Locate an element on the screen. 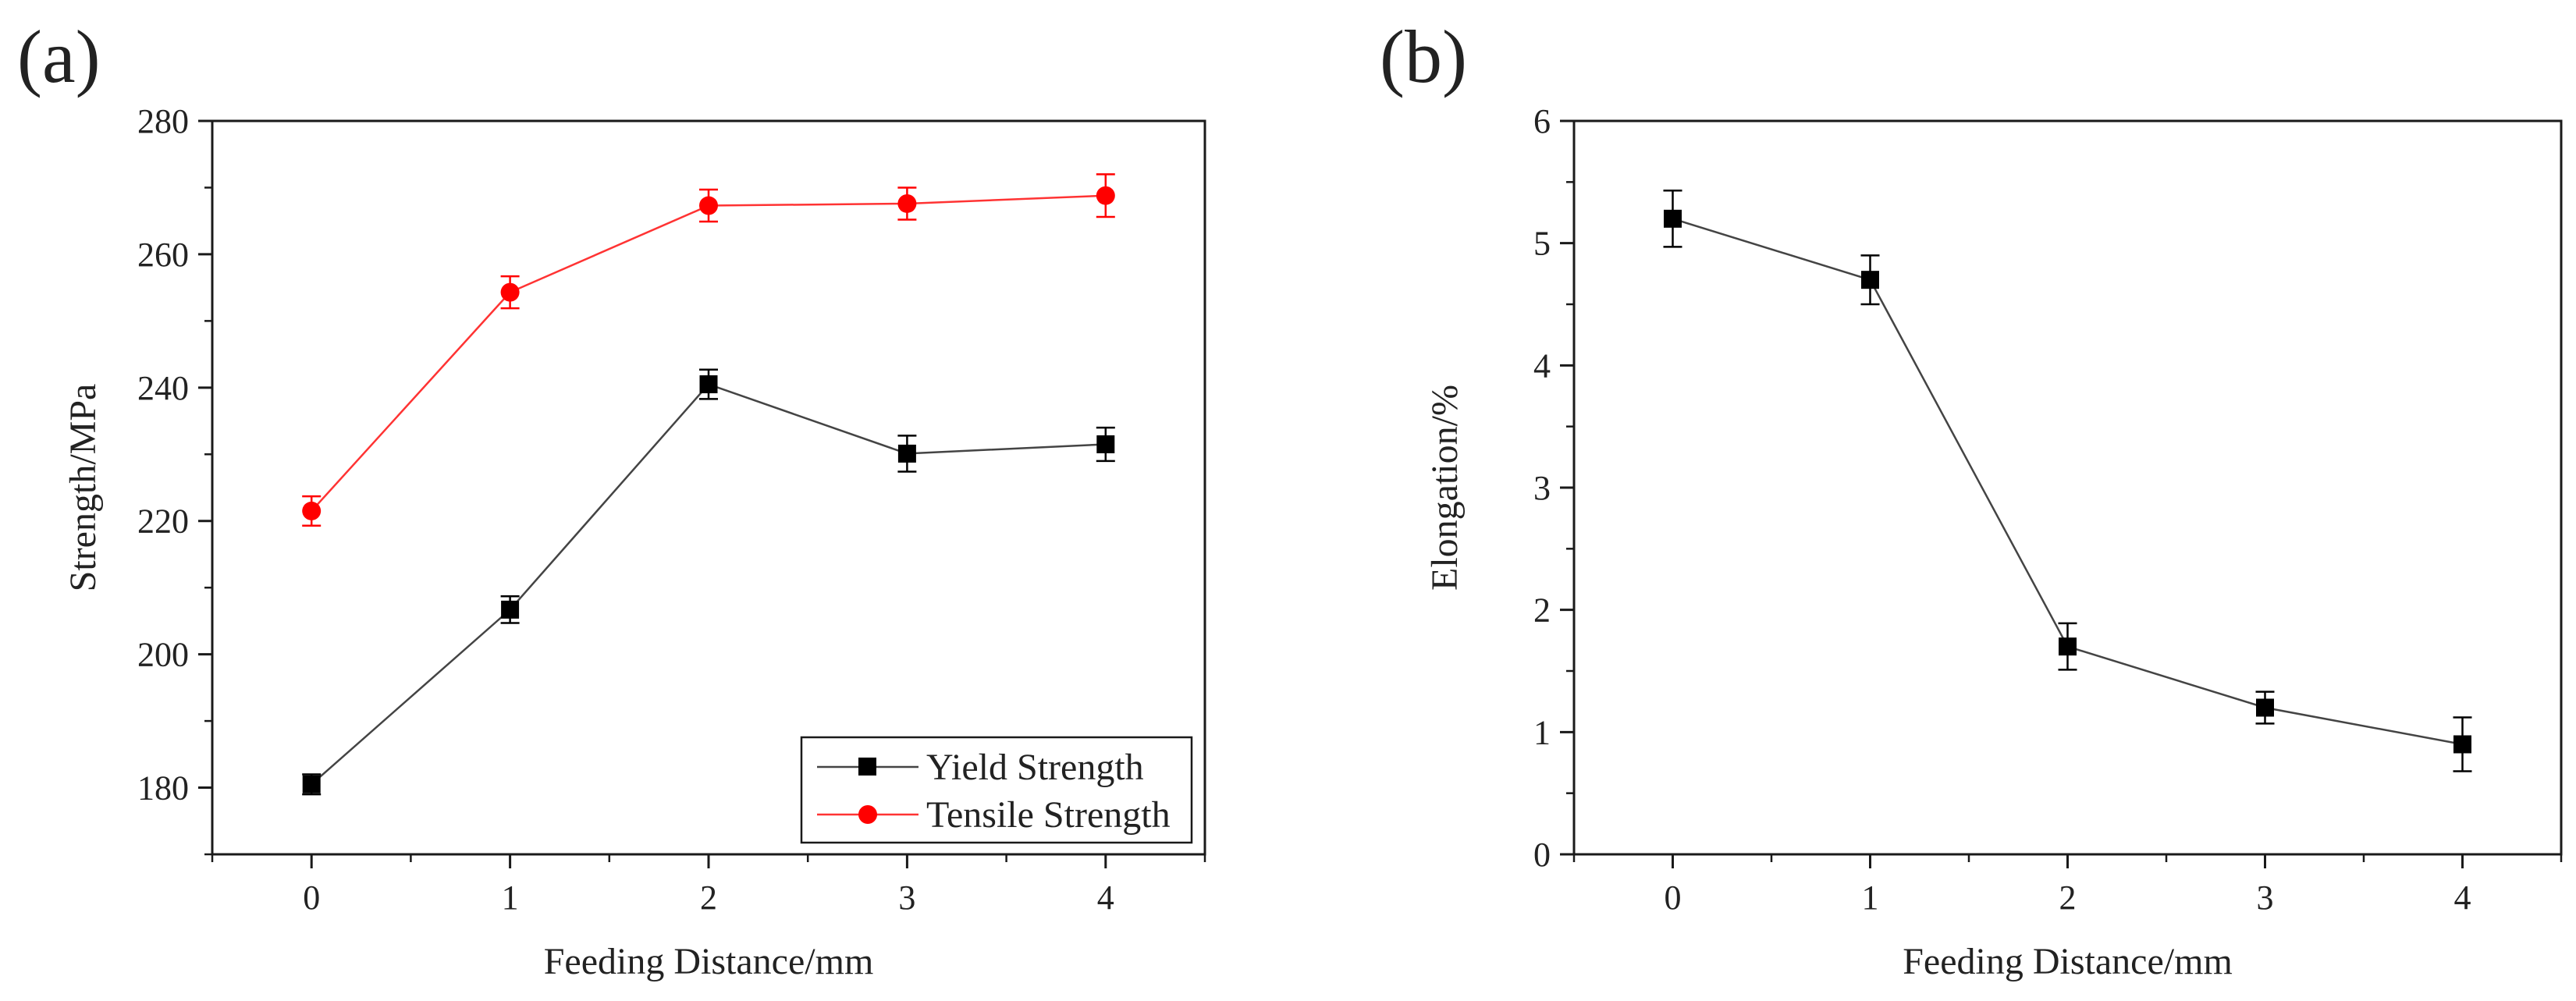  y-tick-label: 2 is located at coordinates (1542, 610).